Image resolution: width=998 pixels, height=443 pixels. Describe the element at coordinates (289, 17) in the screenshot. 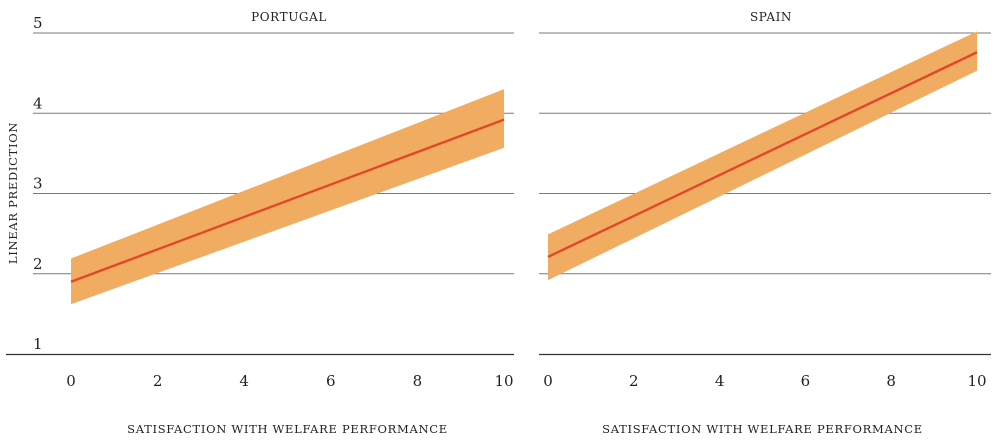

I see `panel-title: PORTUGAL` at that location.